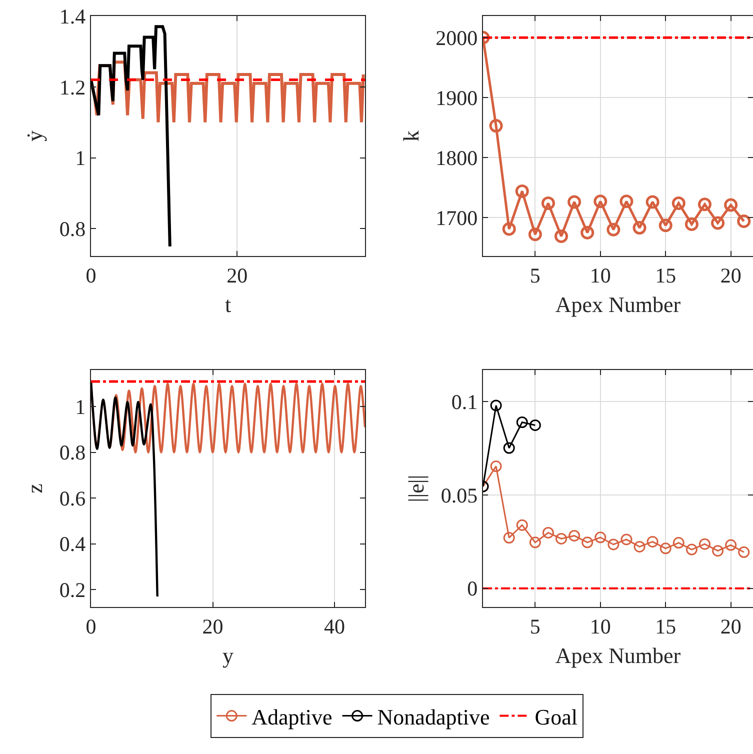 The height and width of the screenshot is (754, 753). What do you see at coordinates (228, 305) in the screenshot?
I see `x-axis-title: t` at bounding box center [228, 305].